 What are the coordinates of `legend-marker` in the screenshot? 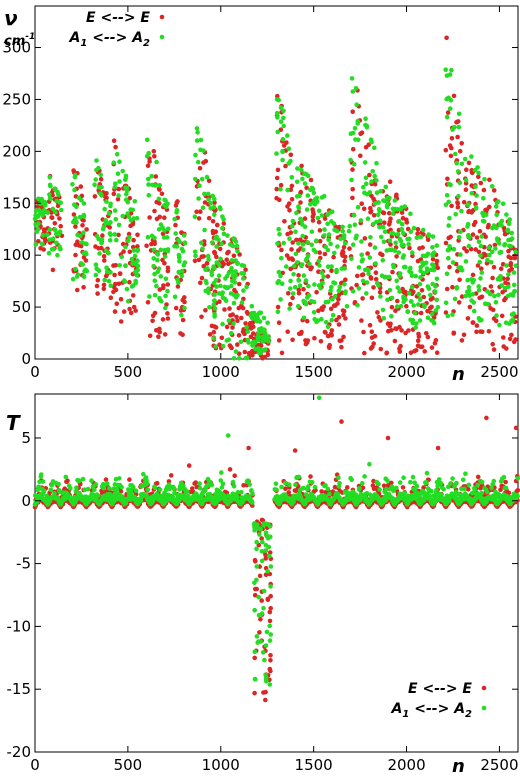 It's located at (162, 17).